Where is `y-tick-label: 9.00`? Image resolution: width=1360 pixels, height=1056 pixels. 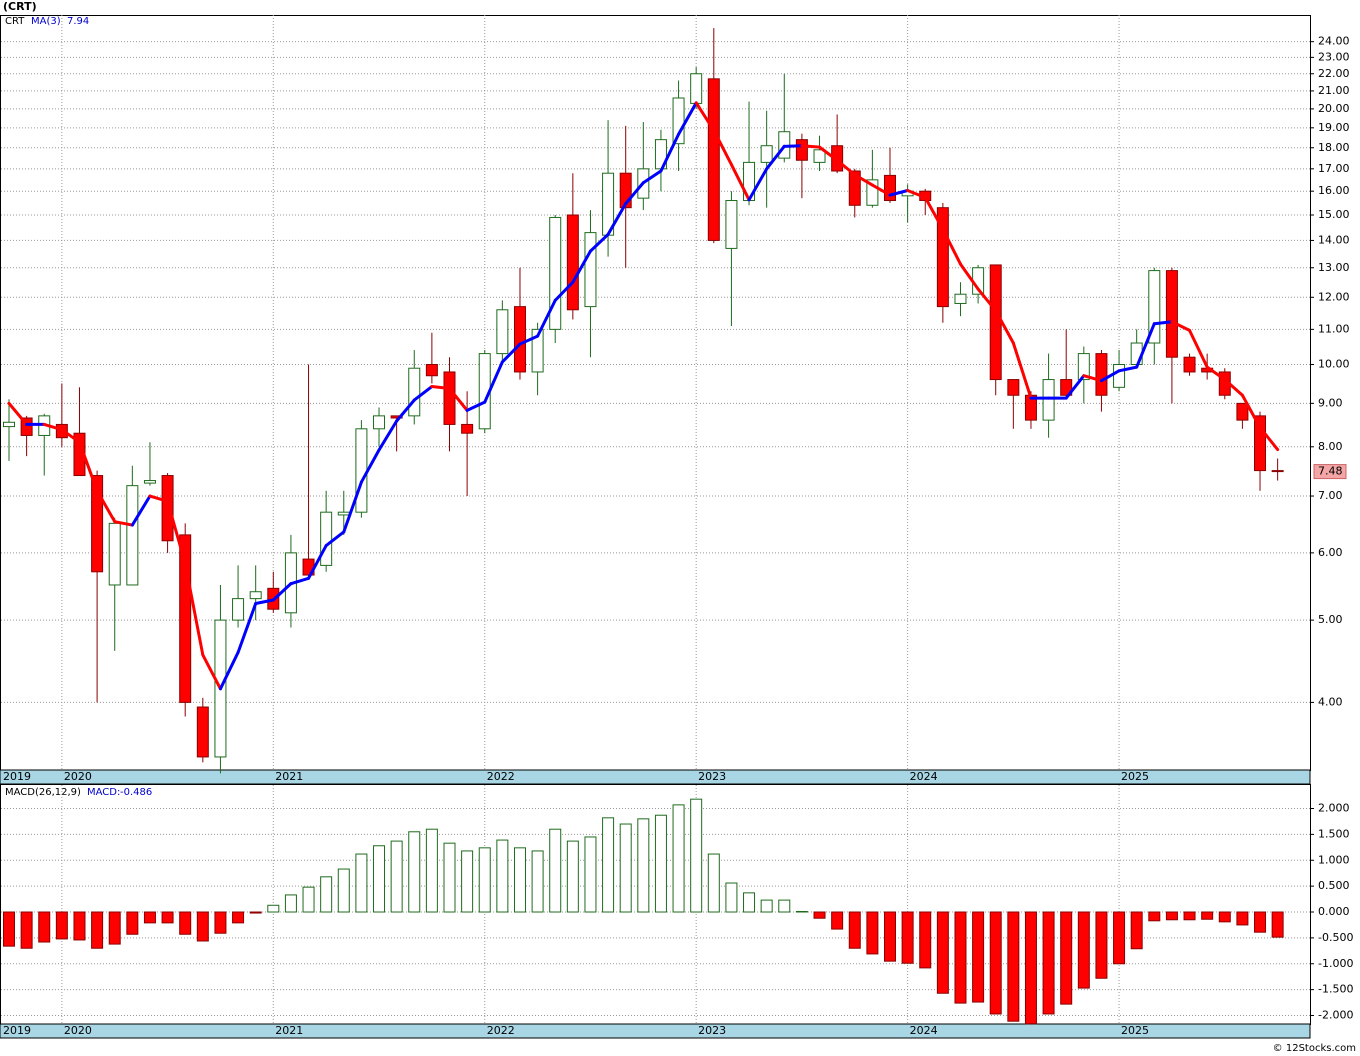 y-tick-label: 9.00 is located at coordinates (1330, 402).